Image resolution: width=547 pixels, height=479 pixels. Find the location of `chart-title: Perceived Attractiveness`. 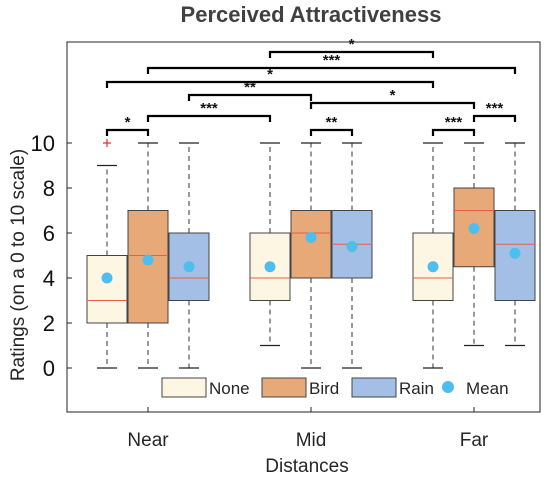

chart-title: Perceived Attractiveness is located at coordinates (311, 14).